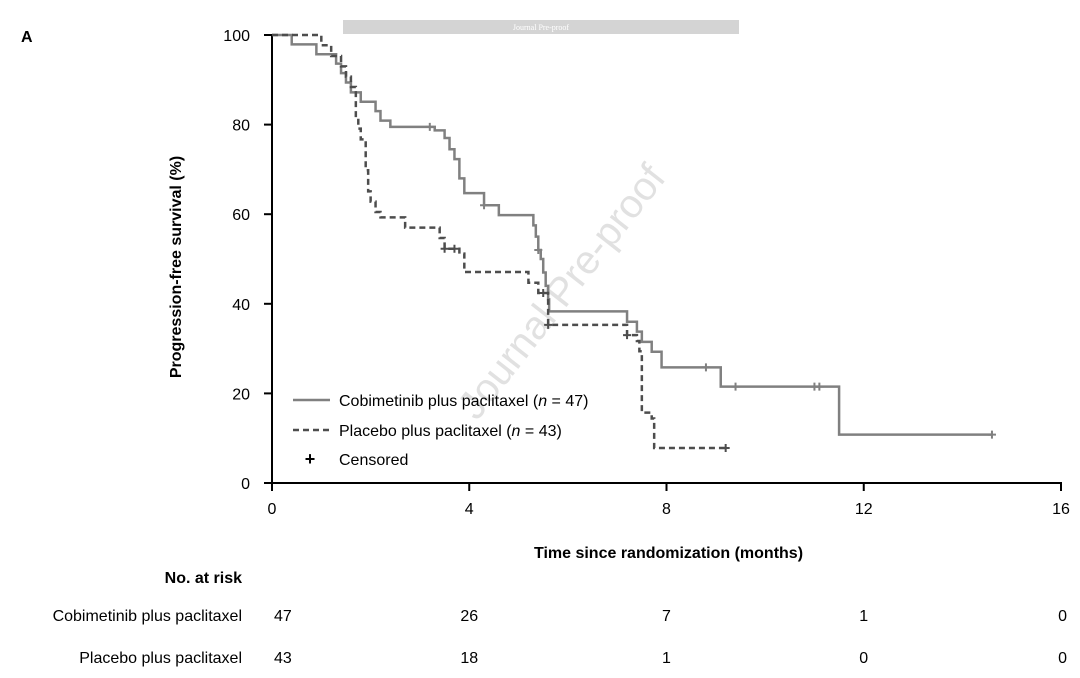 The width and height of the screenshot is (1080, 678). What do you see at coordinates (236, 36) in the screenshot?
I see `y-tick-label: 100` at bounding box center [236, 36].